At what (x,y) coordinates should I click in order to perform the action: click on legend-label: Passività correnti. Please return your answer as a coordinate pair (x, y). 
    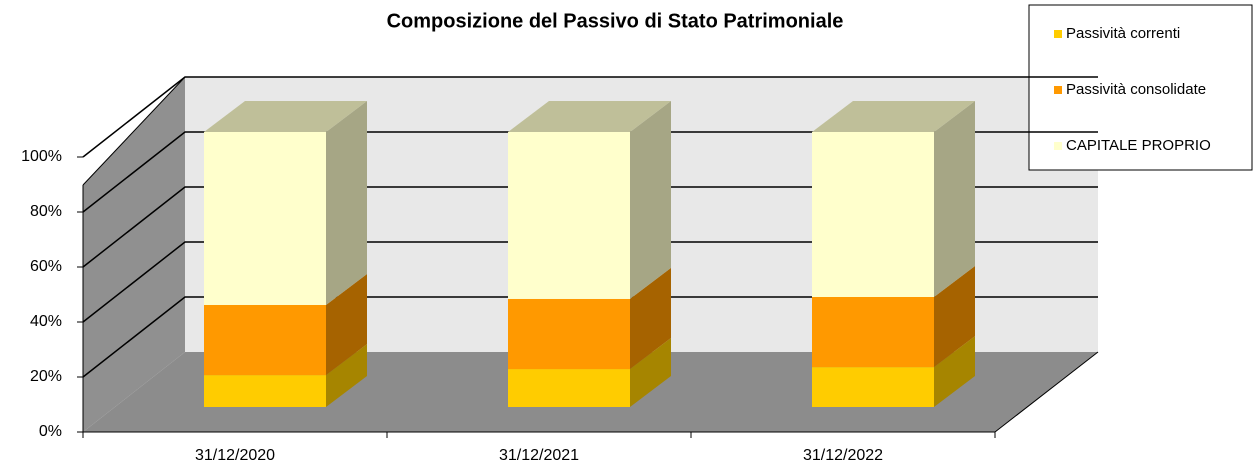
    Looking at the image, I should click on (1123, 33).